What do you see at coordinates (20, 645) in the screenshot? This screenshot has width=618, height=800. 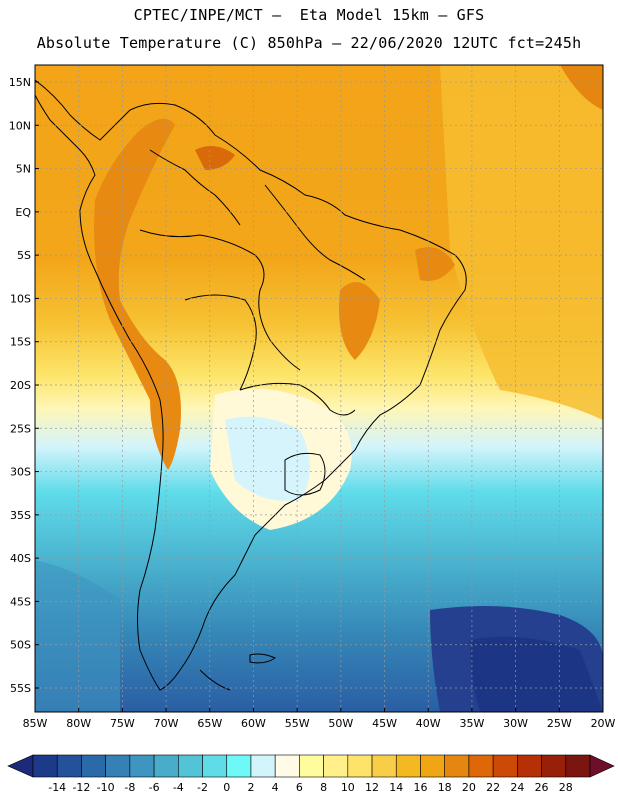 I see `lat-label: 50S` at bounding box center [20, 645].